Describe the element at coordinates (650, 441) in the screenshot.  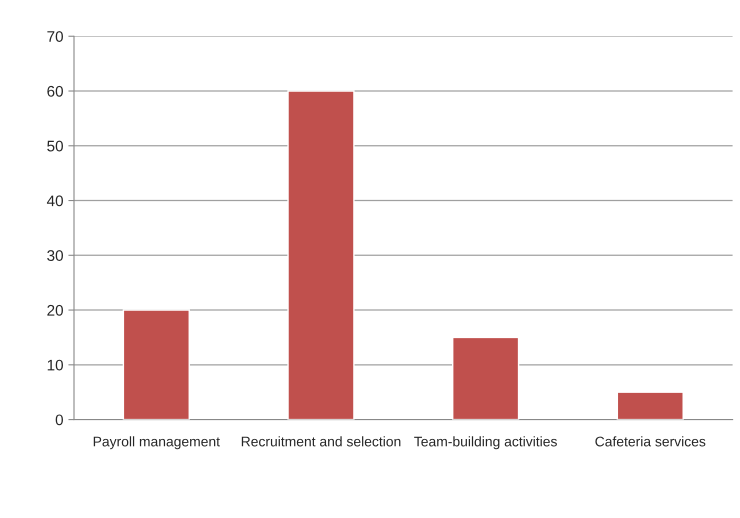
I see `x-tick-label: Cafeteria services` at that location.